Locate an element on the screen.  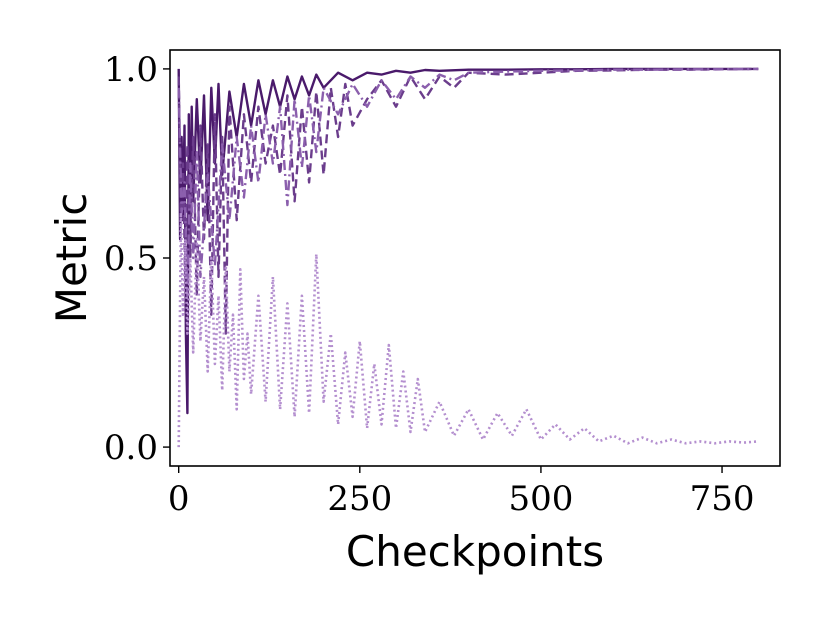
y-axis: 0.0 0.5 1.0 is located at coordinates (137, 259).